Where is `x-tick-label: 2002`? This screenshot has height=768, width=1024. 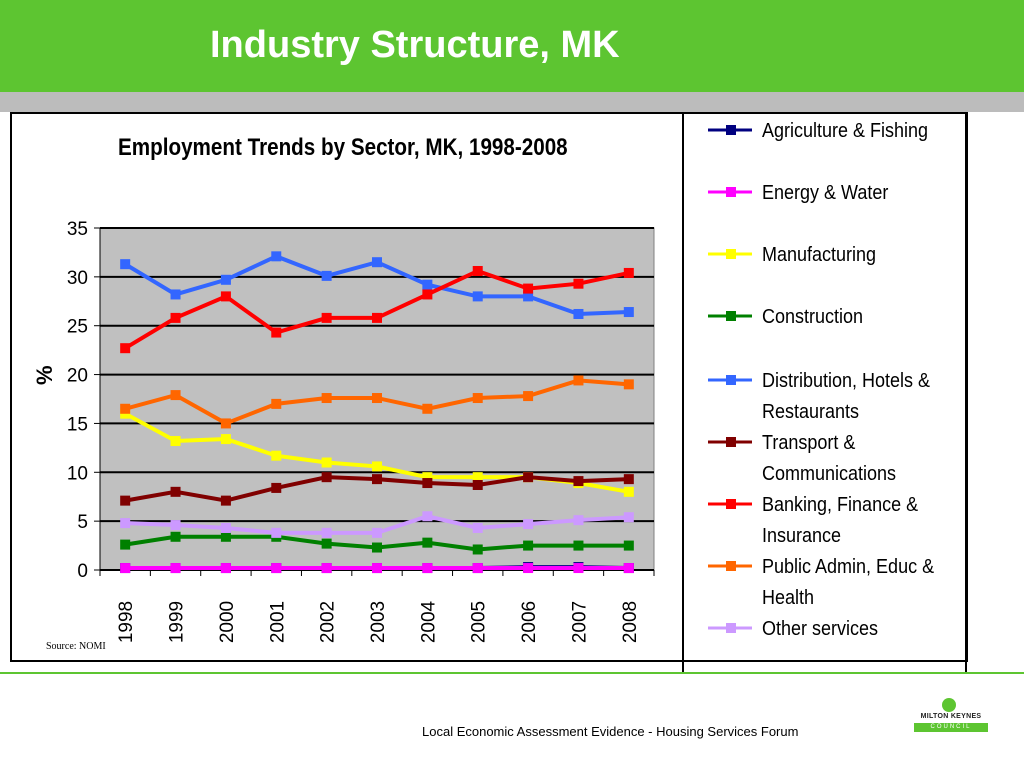 x-tick-label: 2002 is located at coordinates (328, 622).